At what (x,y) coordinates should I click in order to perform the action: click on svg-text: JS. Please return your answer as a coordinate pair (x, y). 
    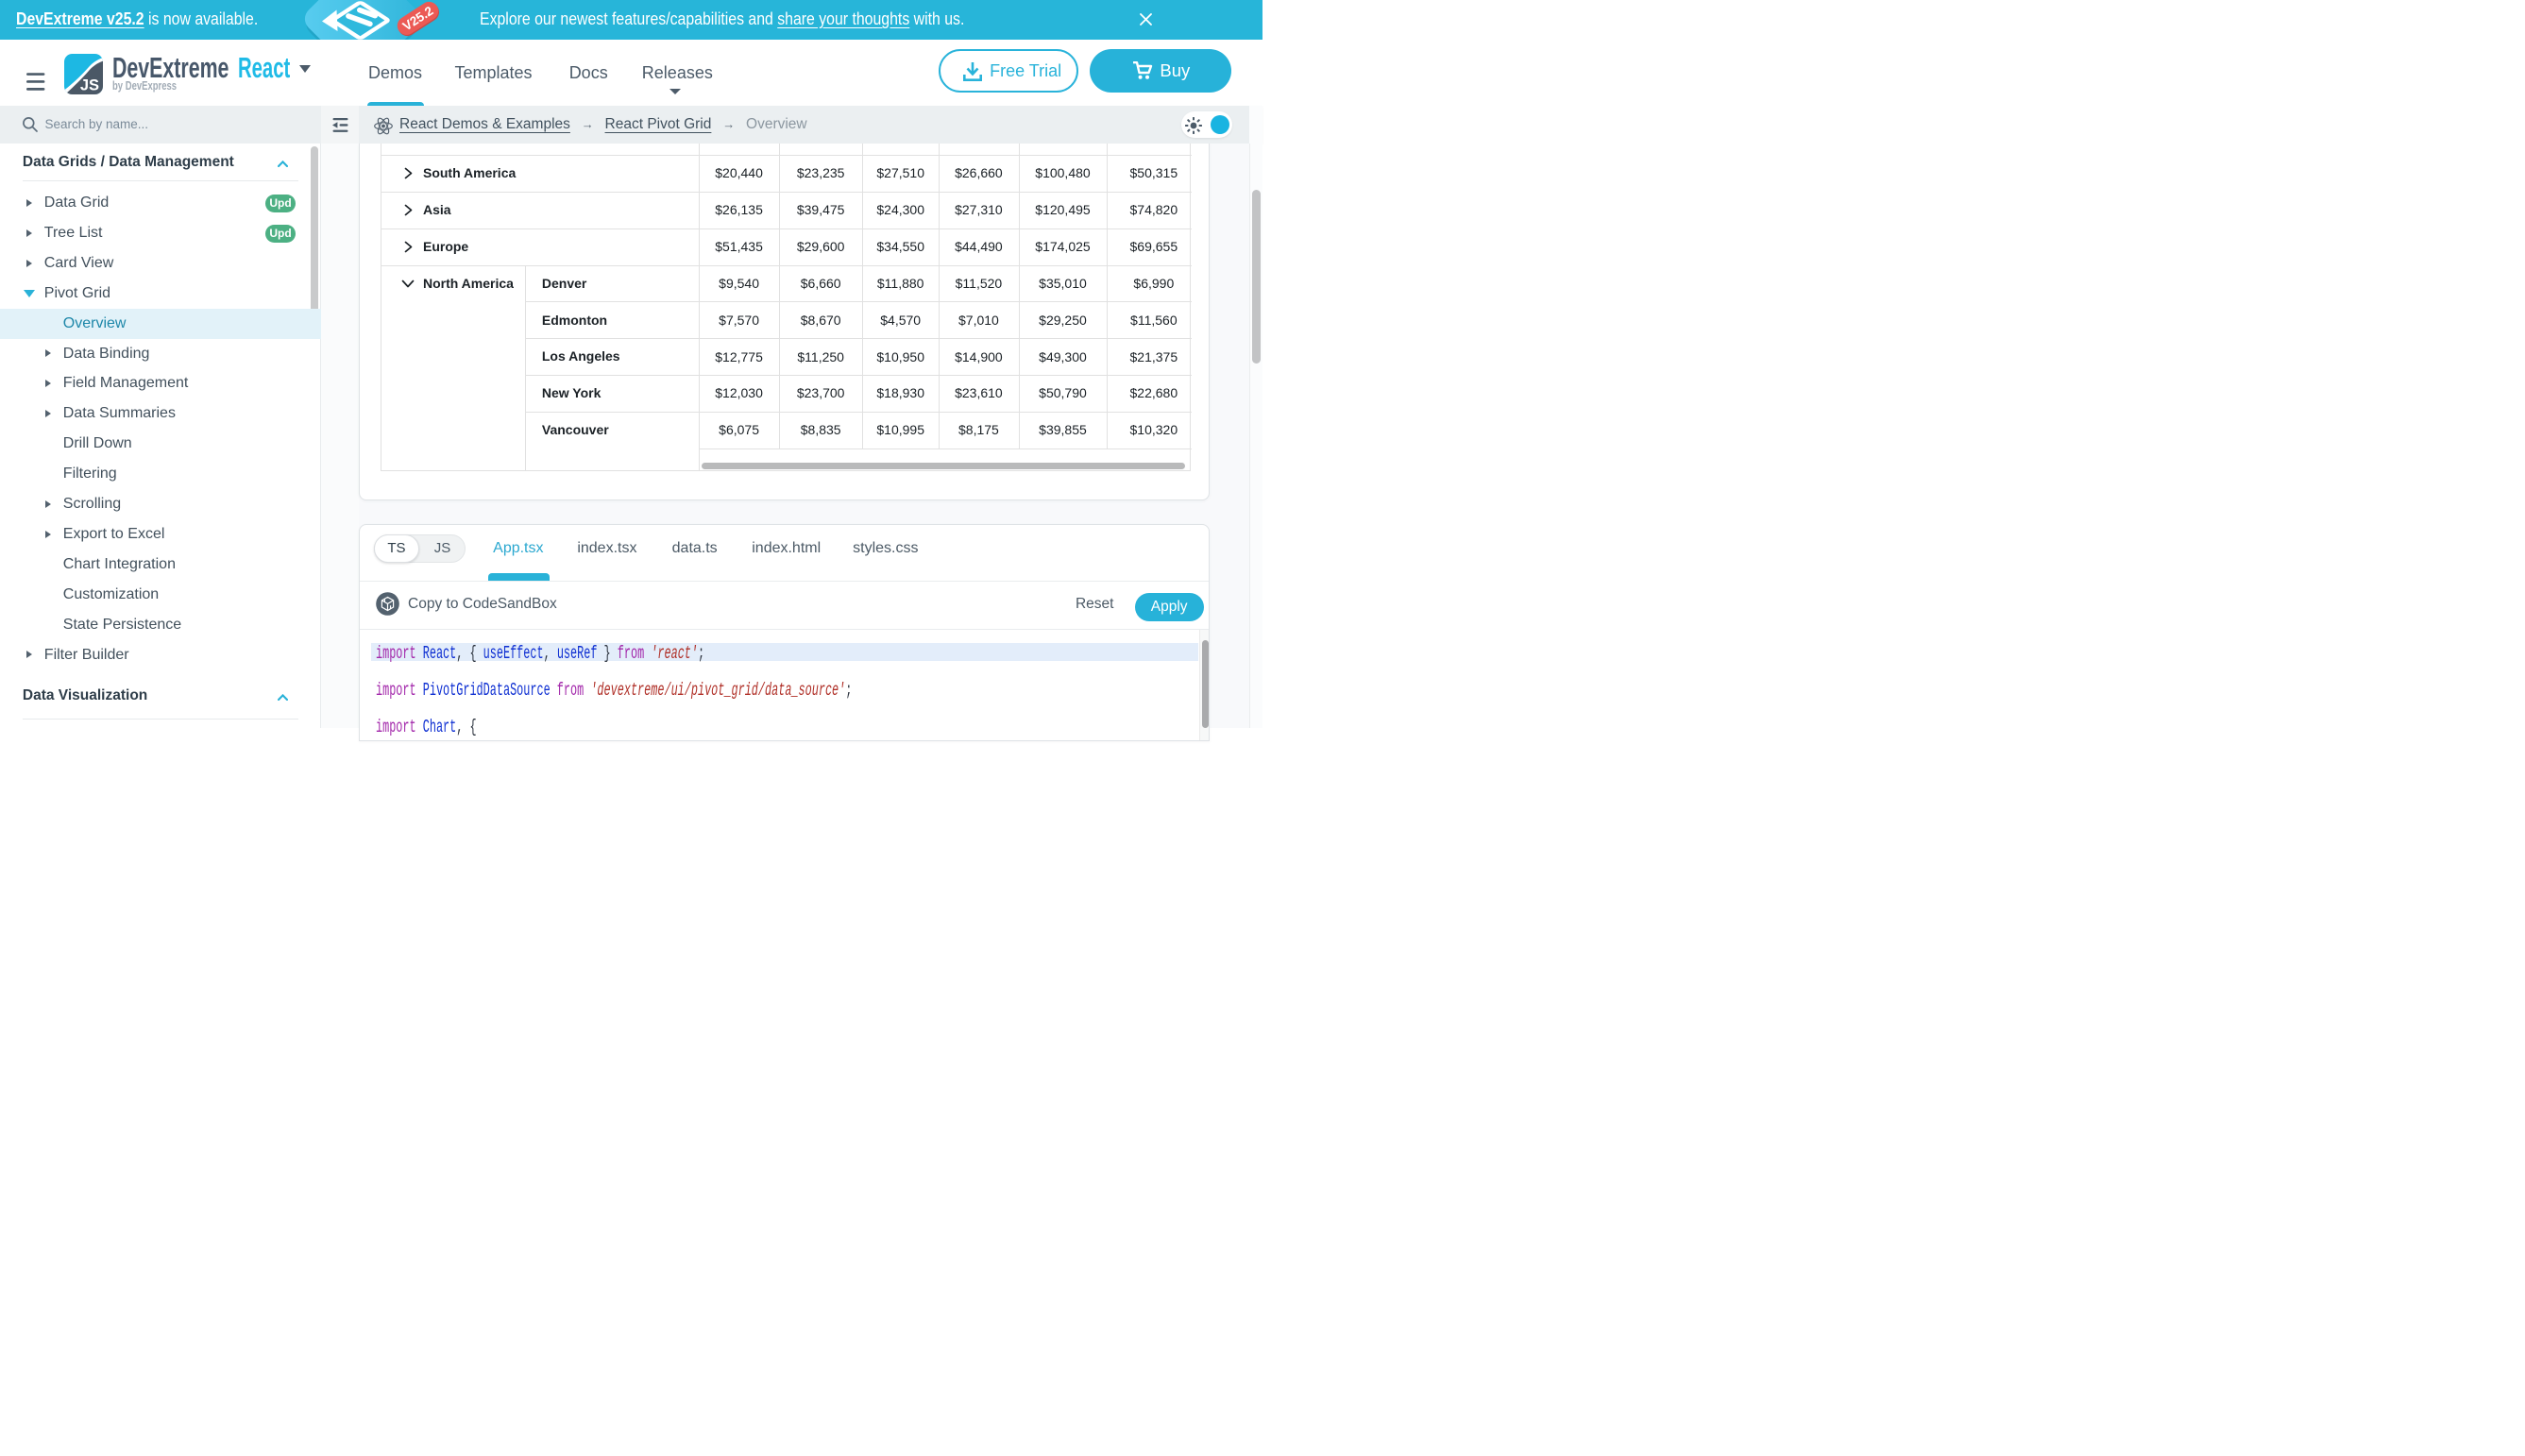
    Looking at the image, I should click on (89, 84).